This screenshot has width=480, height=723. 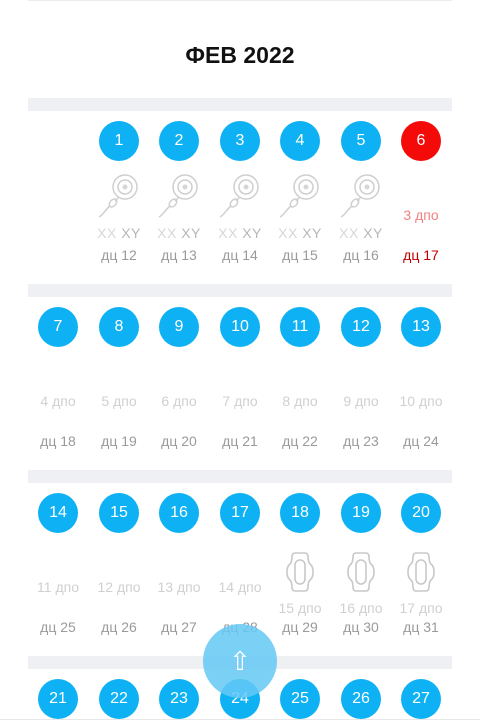 What do you see at coordinates (58, 401) in the screenshot?
I see `dpo-label: 4 дпо` at bounding box center [58, 401].